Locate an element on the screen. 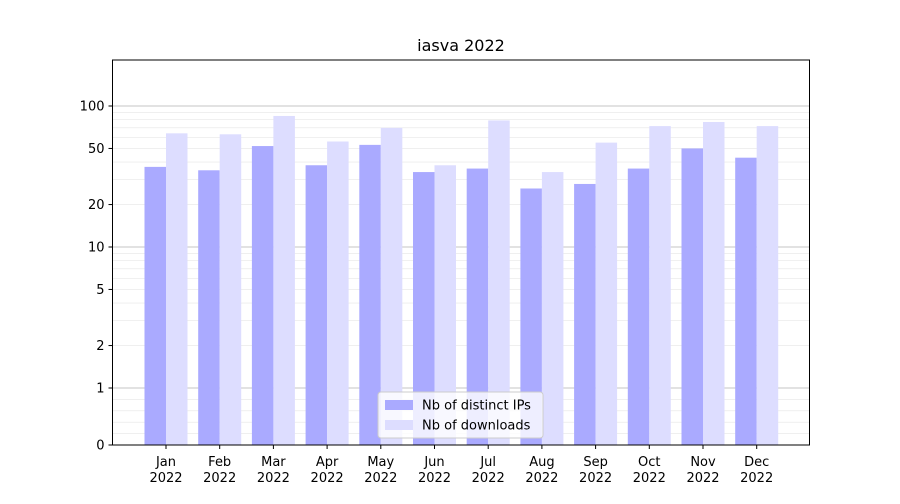 The height and width of the screenshot is (504, 900). legend-box is located at coordinates (460, 415).